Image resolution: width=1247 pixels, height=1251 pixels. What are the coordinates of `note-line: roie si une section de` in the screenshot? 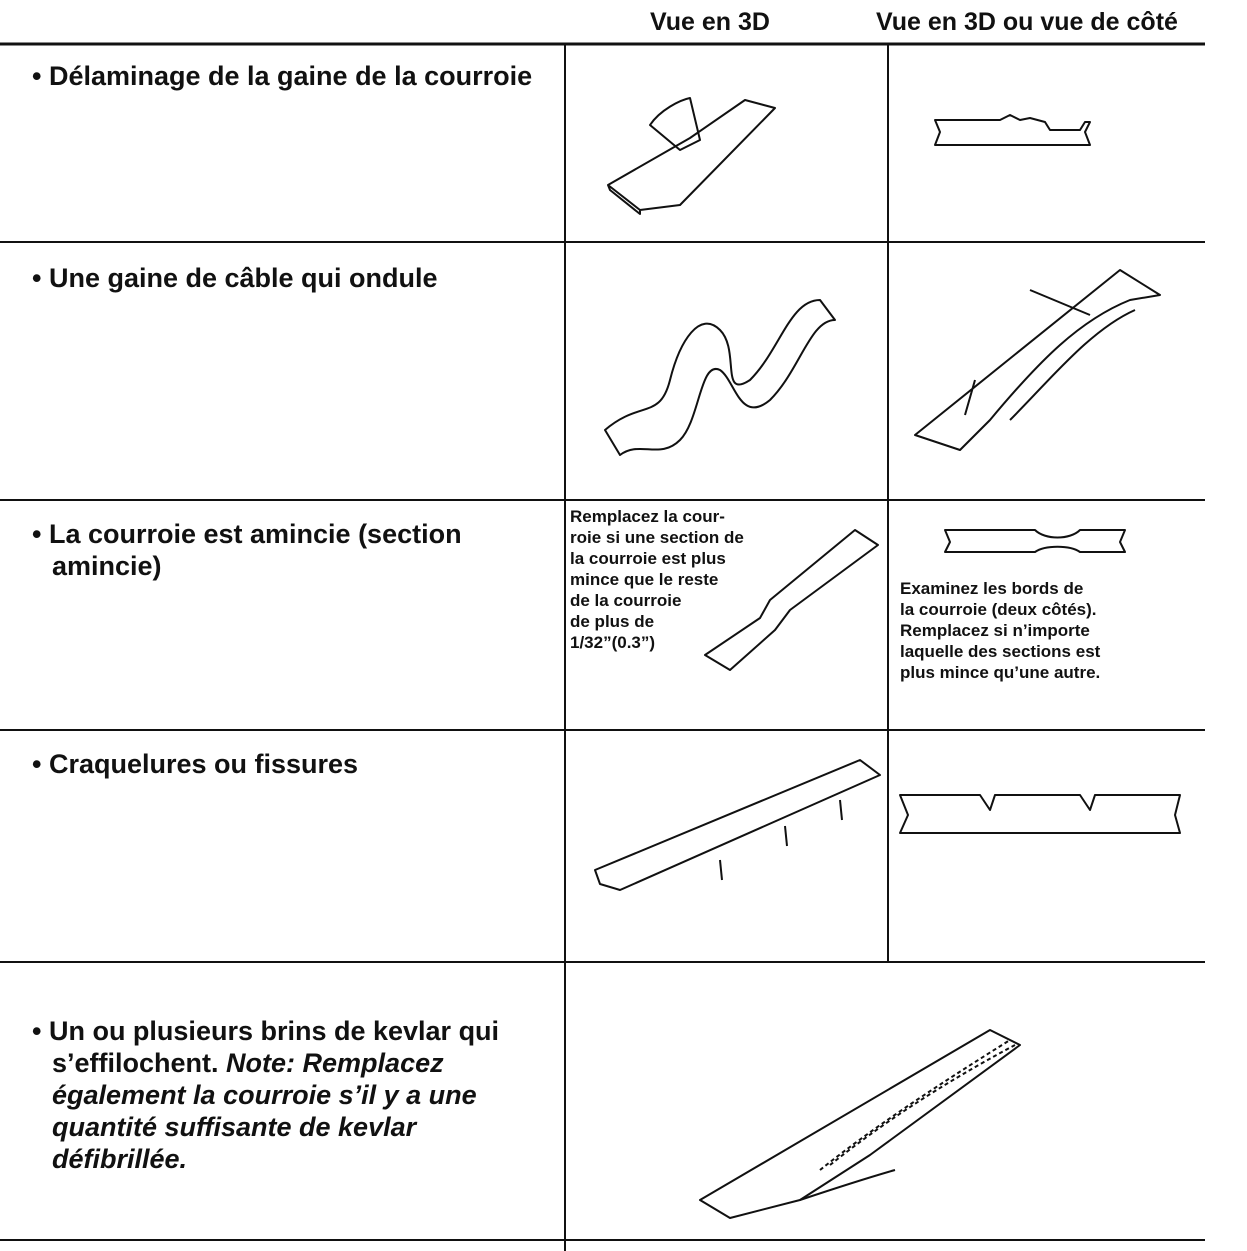 It's located at (657, 537).